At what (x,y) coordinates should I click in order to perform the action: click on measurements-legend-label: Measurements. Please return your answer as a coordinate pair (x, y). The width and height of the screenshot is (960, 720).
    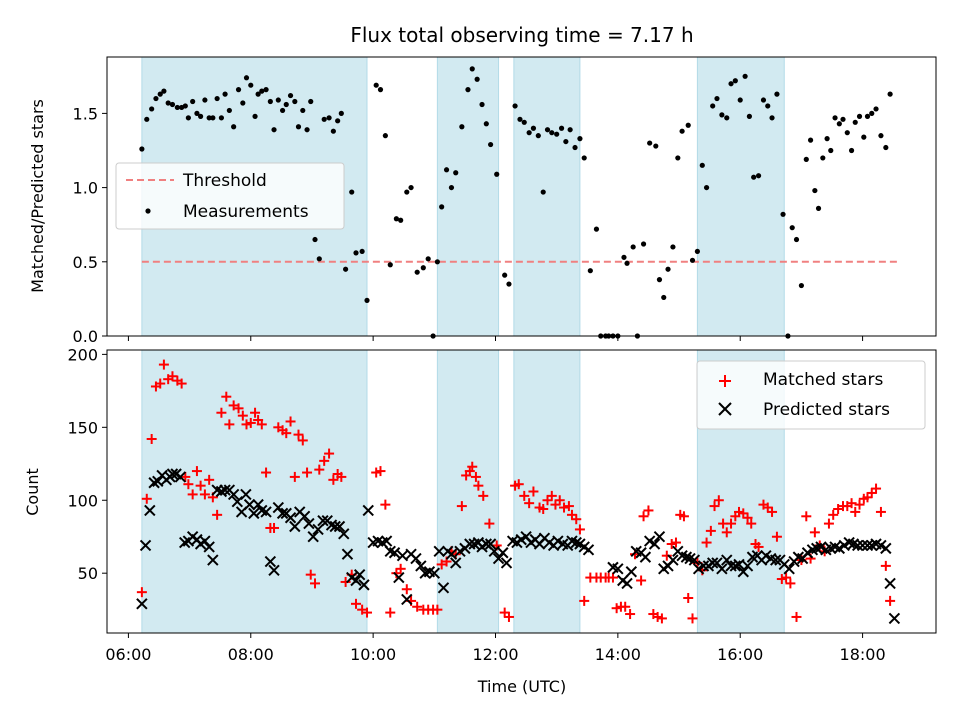
    Looking at the image, I should click on (246, 212).